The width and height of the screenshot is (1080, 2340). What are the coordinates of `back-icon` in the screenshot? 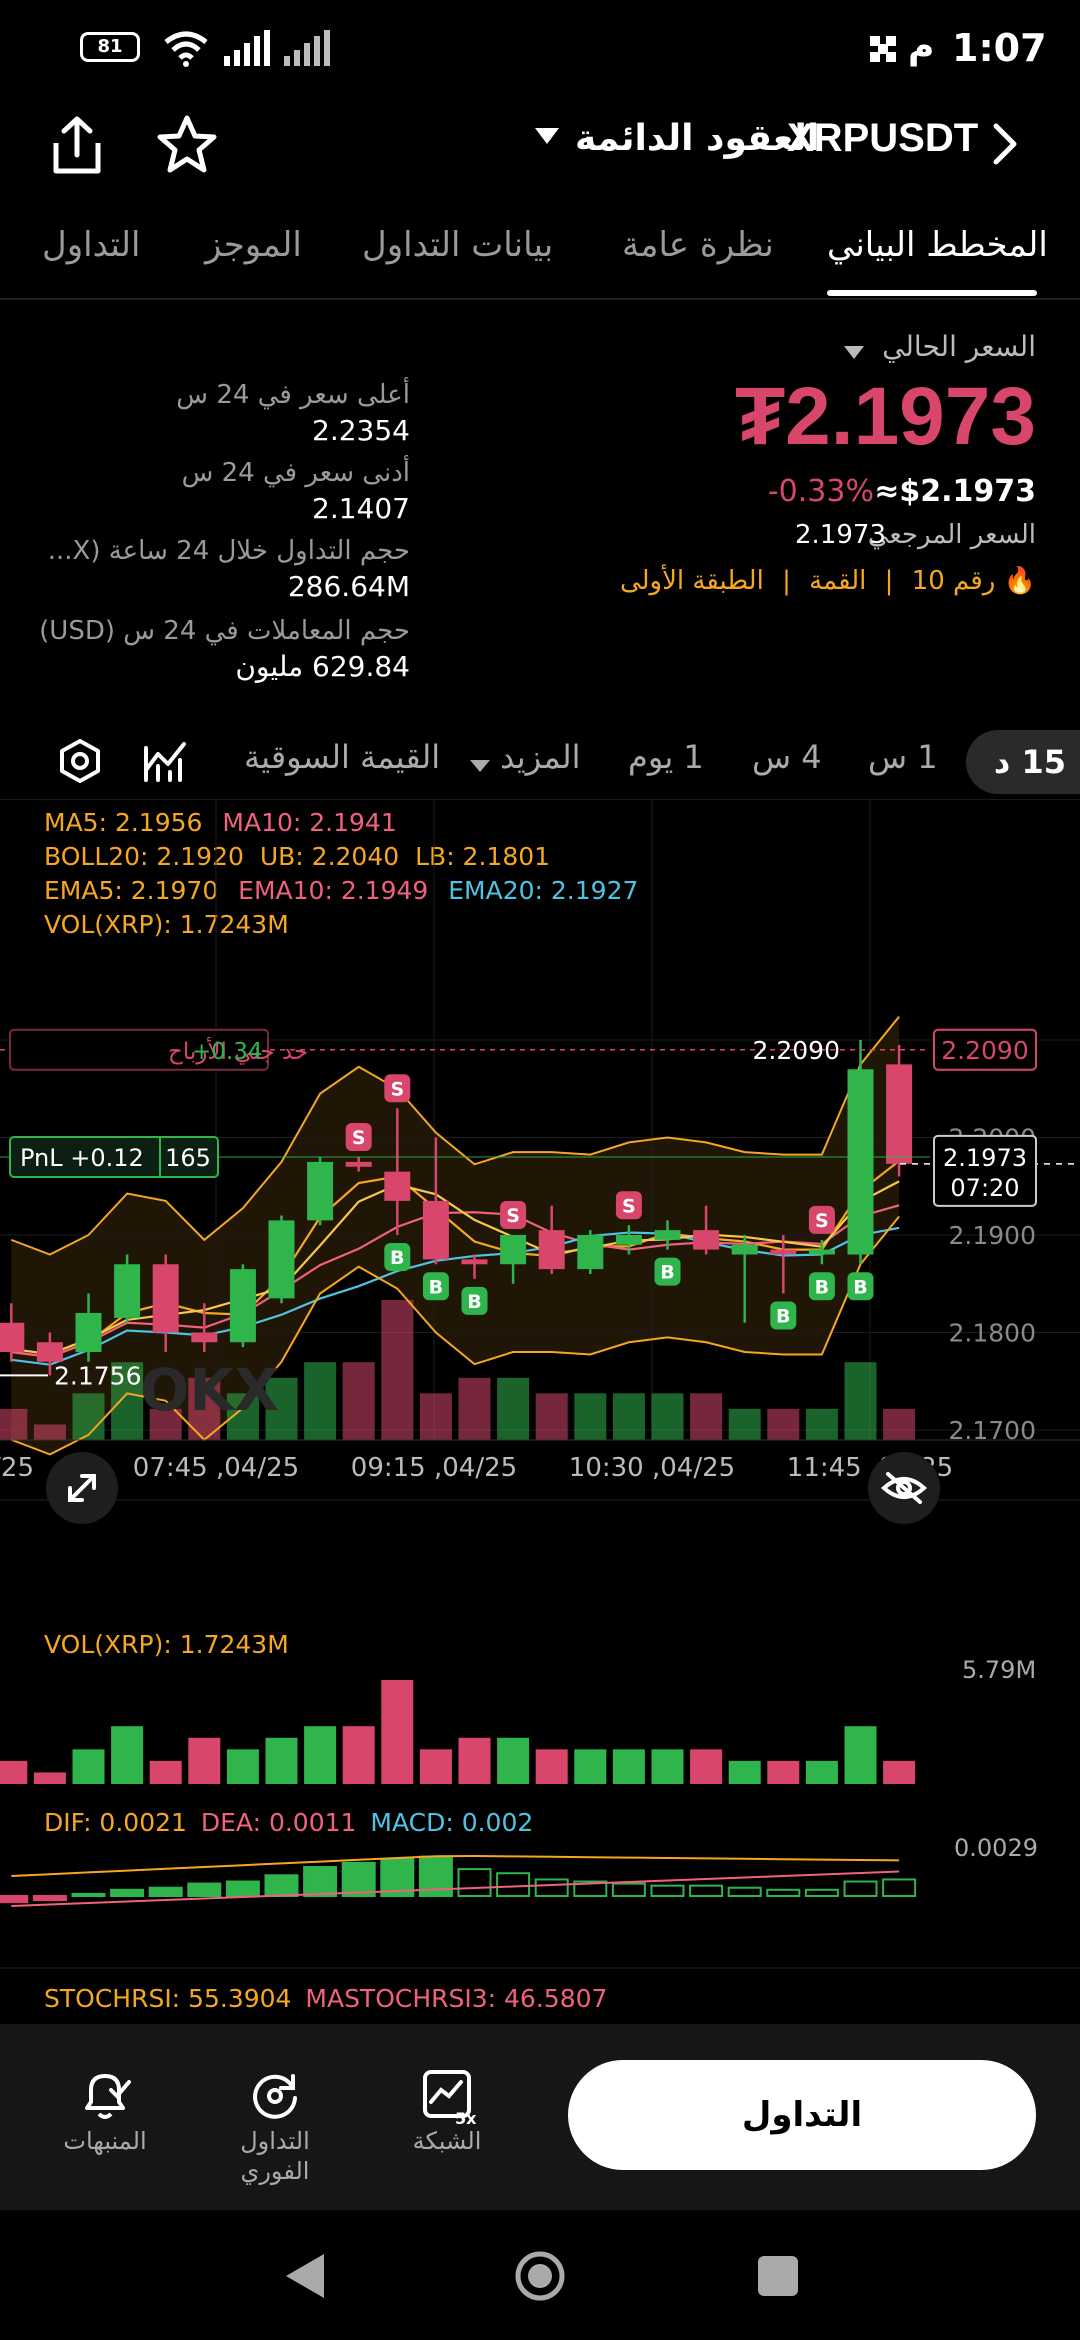 It's located at (304, 2276).